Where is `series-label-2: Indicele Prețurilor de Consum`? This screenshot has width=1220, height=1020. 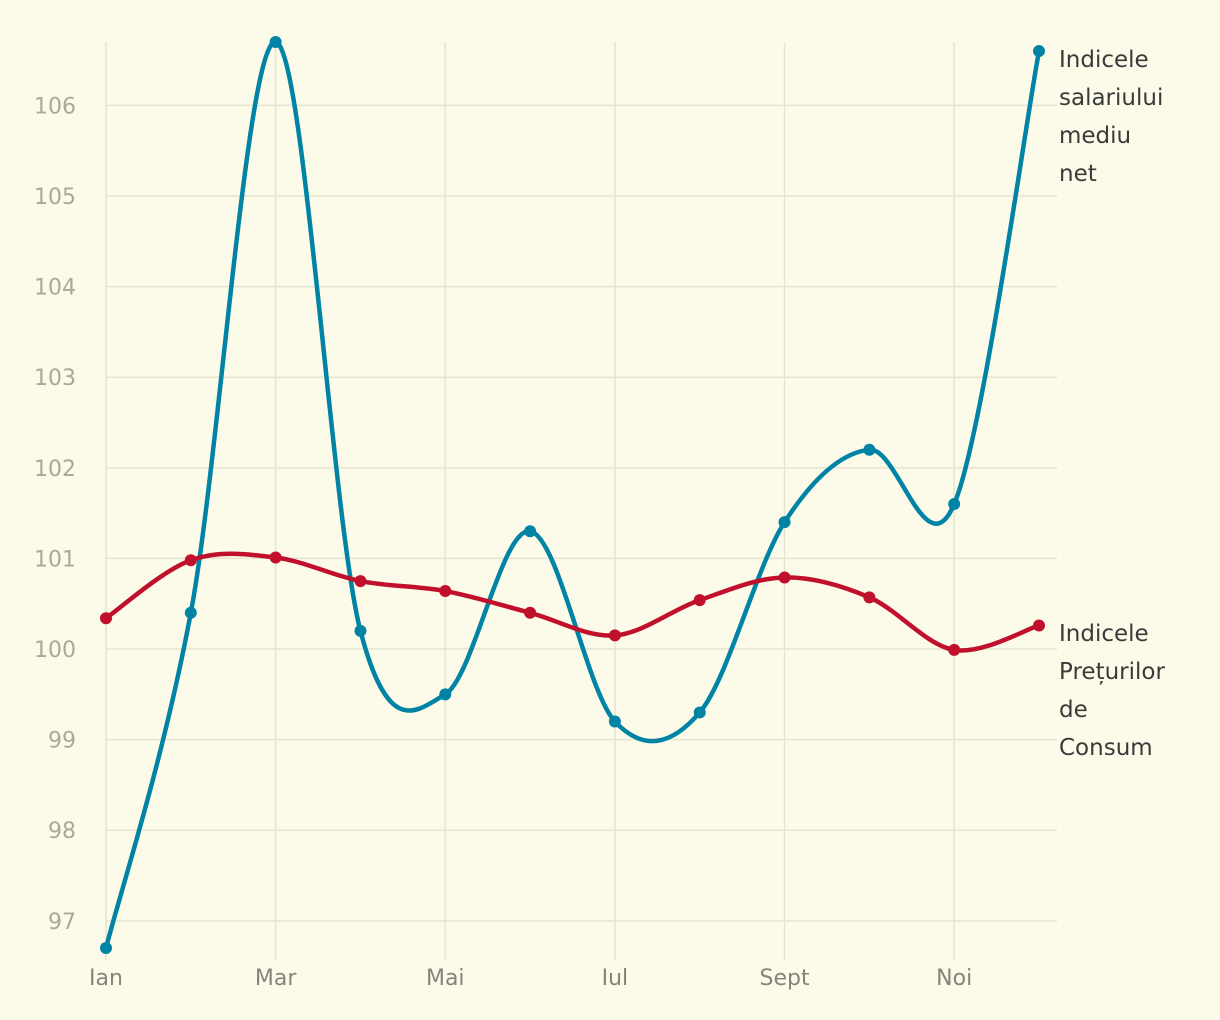
series-label-2: Indicele Prețurilor de Consum is located at coordinates (1112, 691).